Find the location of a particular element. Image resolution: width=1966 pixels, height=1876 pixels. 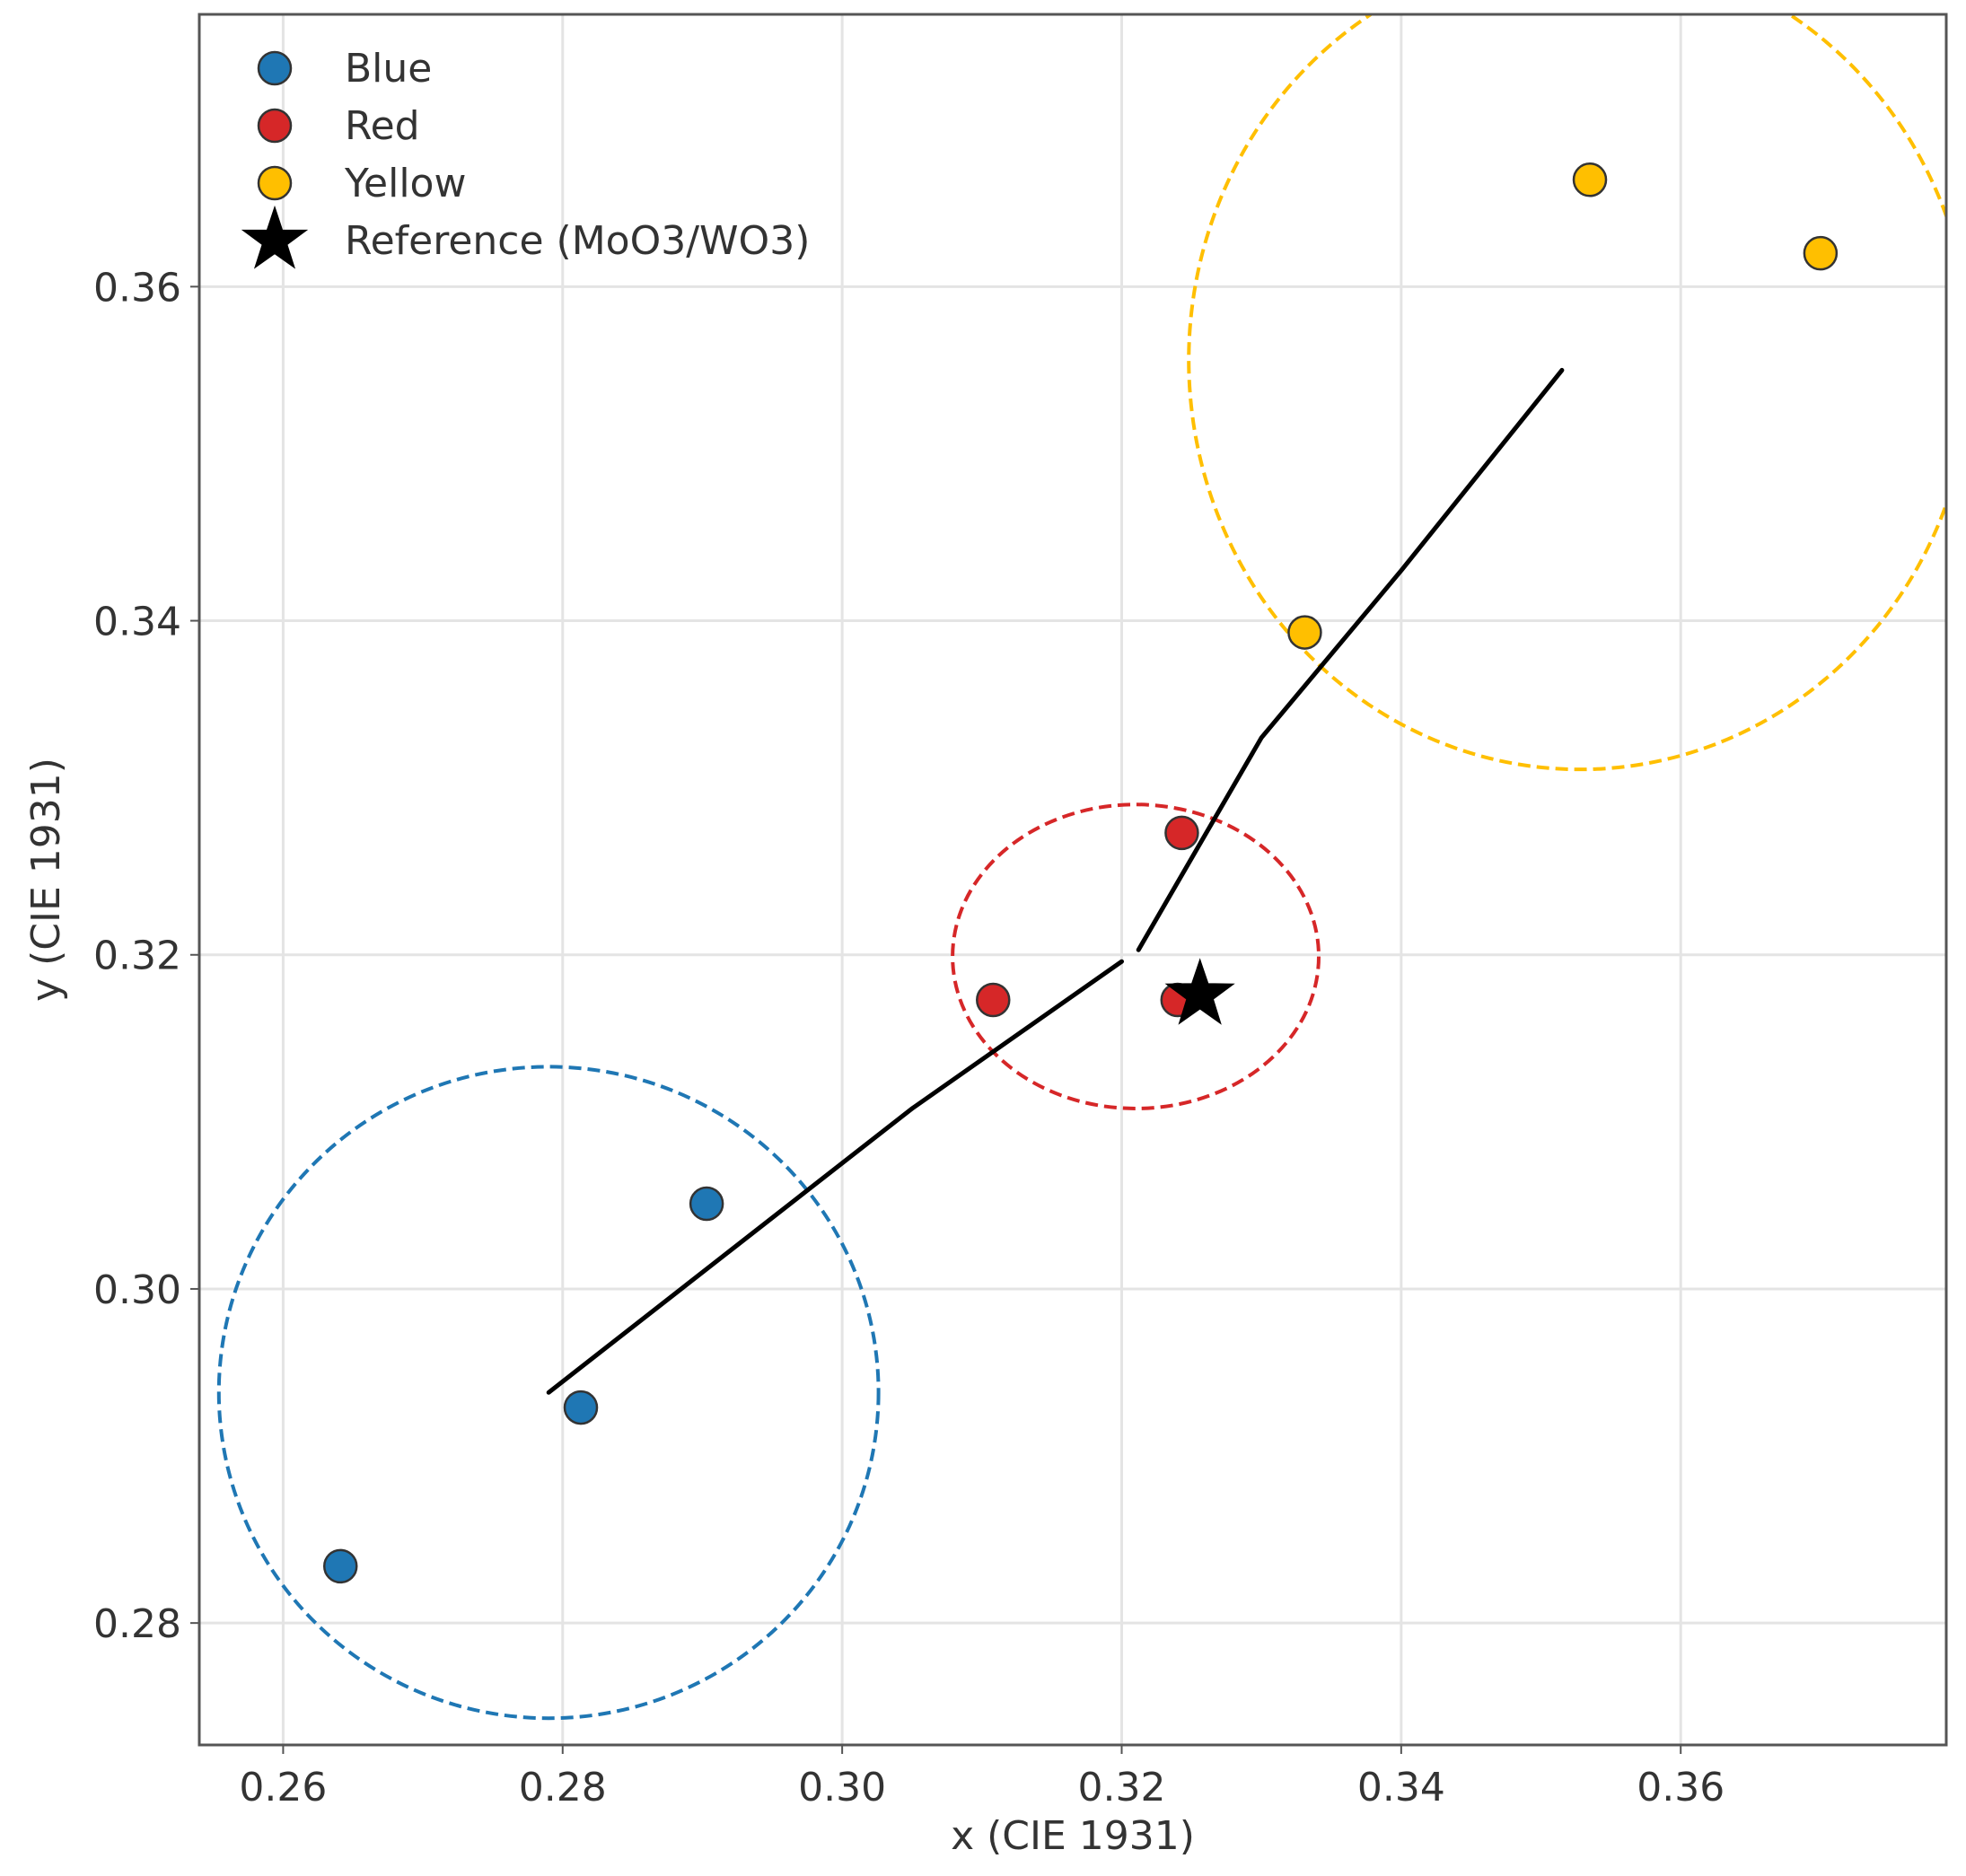

legend-blue-marker is located at coordinates (275, 68).